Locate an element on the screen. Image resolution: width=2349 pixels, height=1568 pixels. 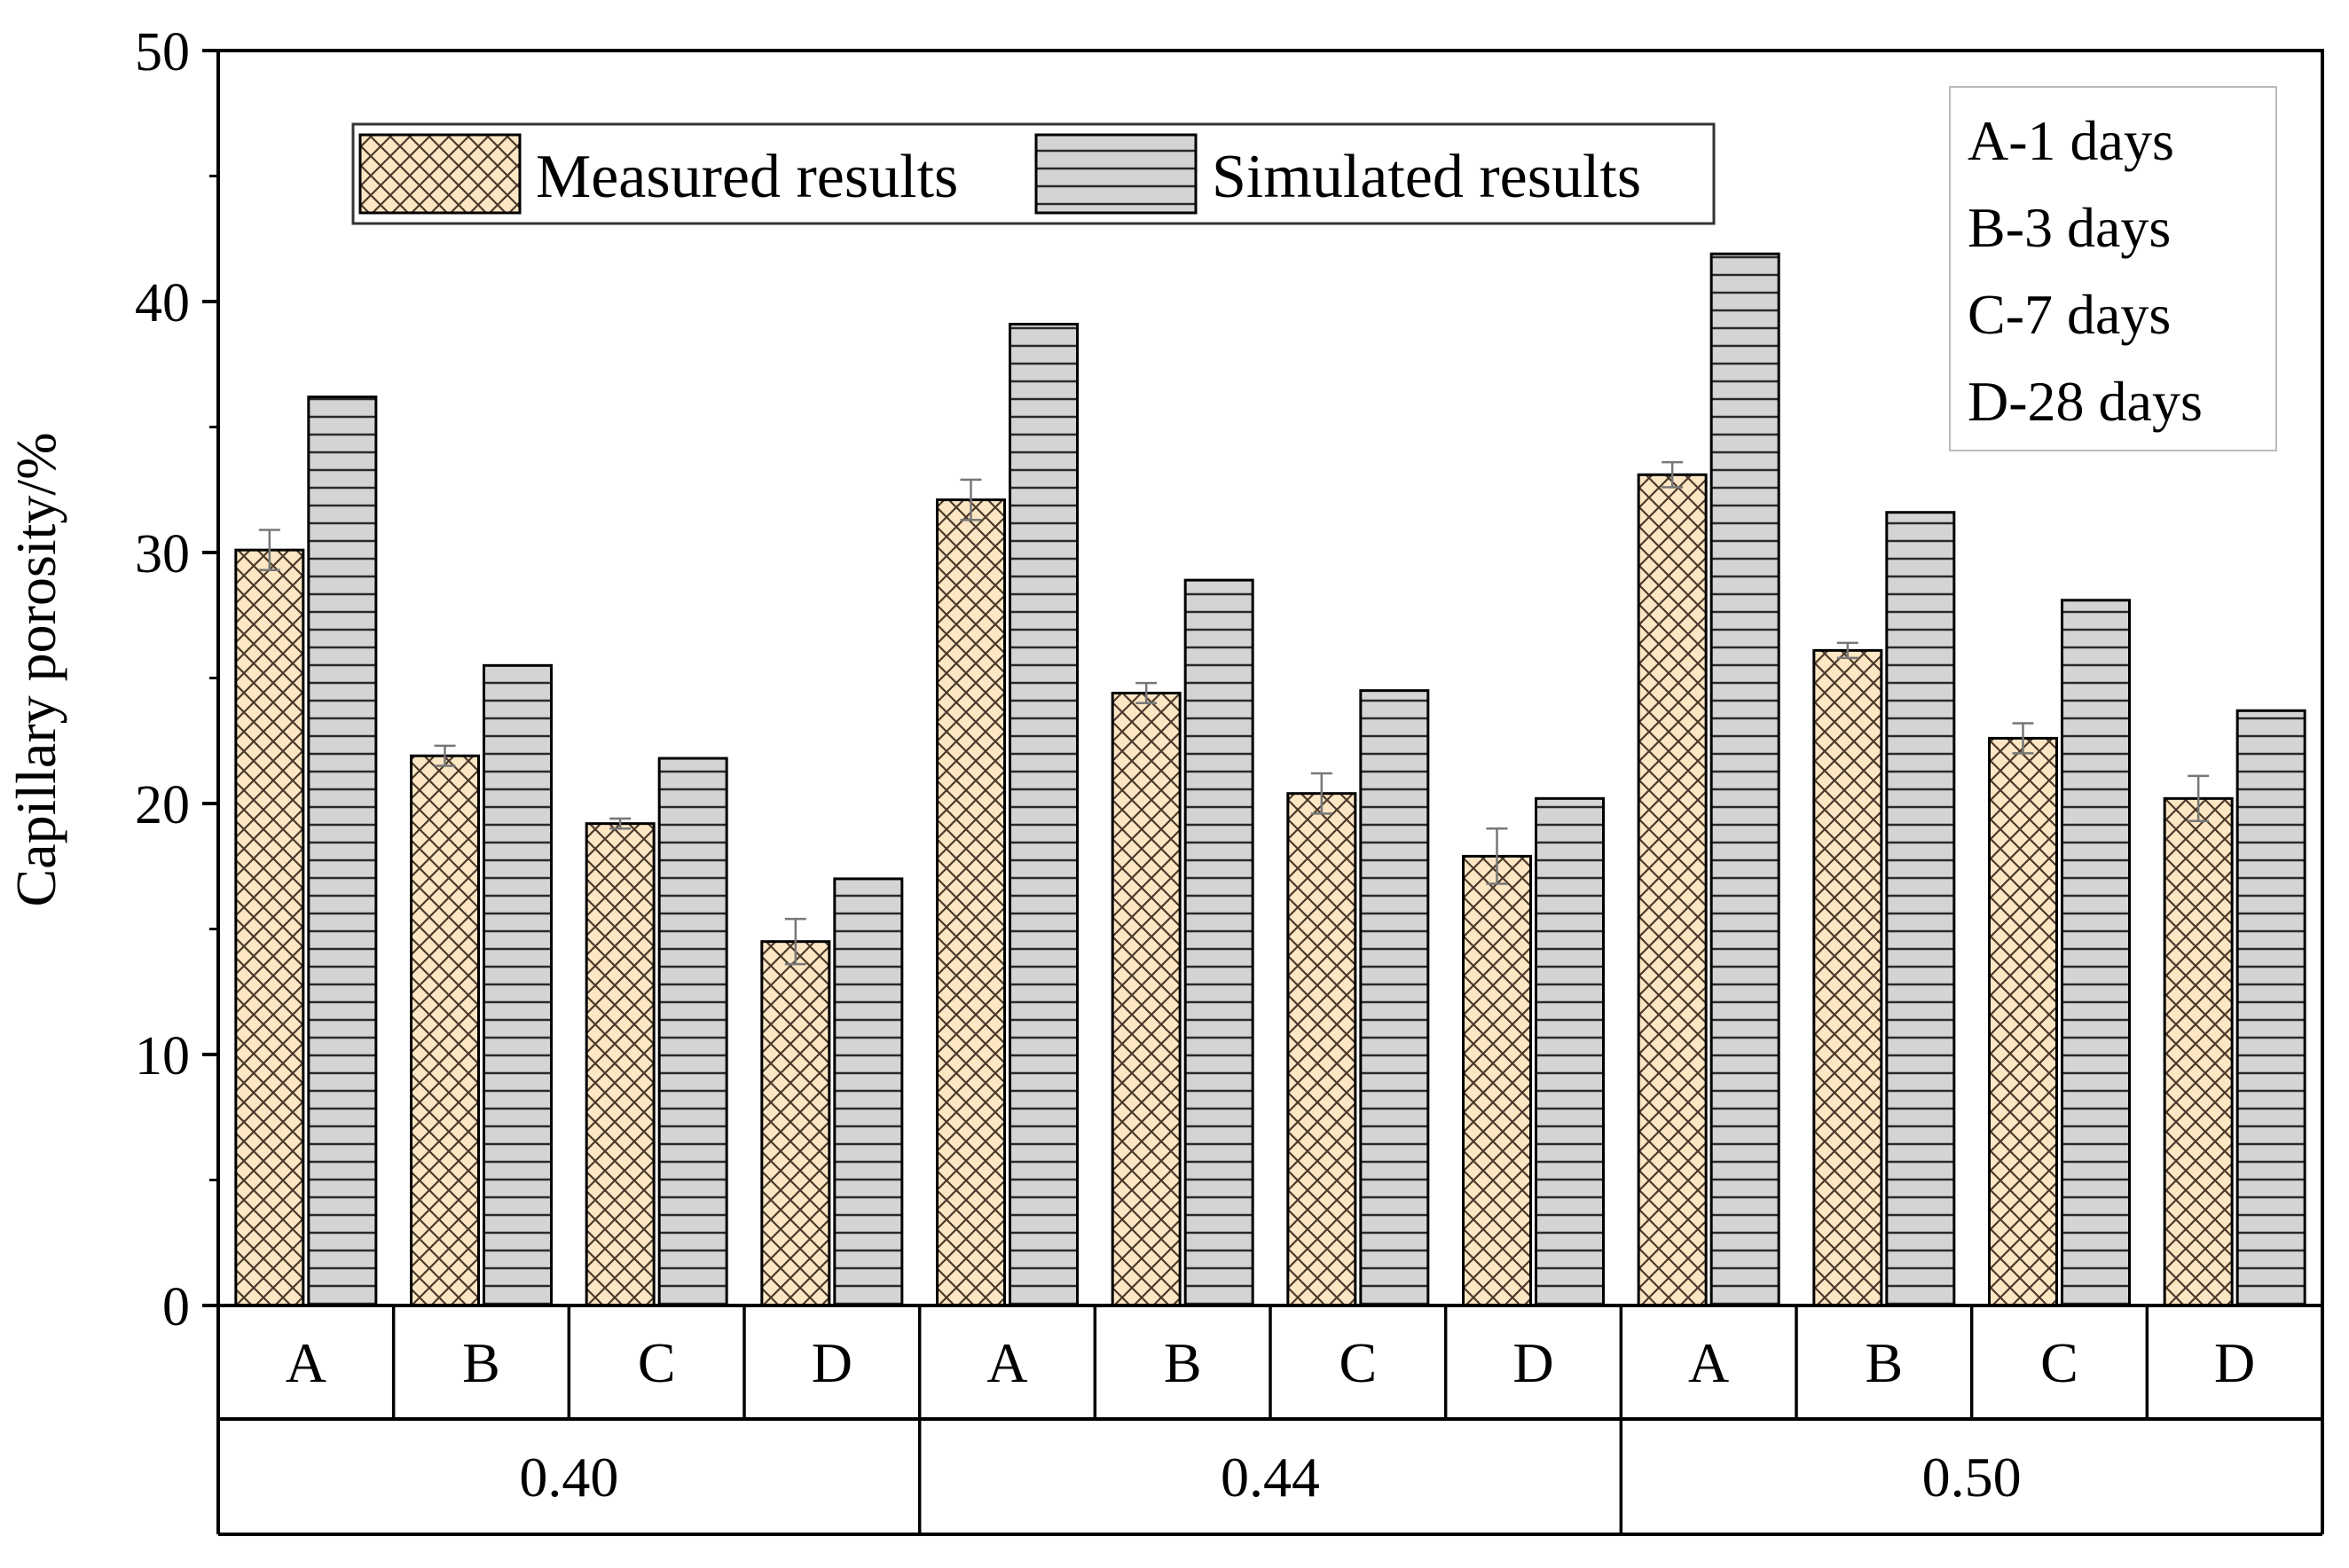
category-label-3: C is located at coordinates (657, 1362).